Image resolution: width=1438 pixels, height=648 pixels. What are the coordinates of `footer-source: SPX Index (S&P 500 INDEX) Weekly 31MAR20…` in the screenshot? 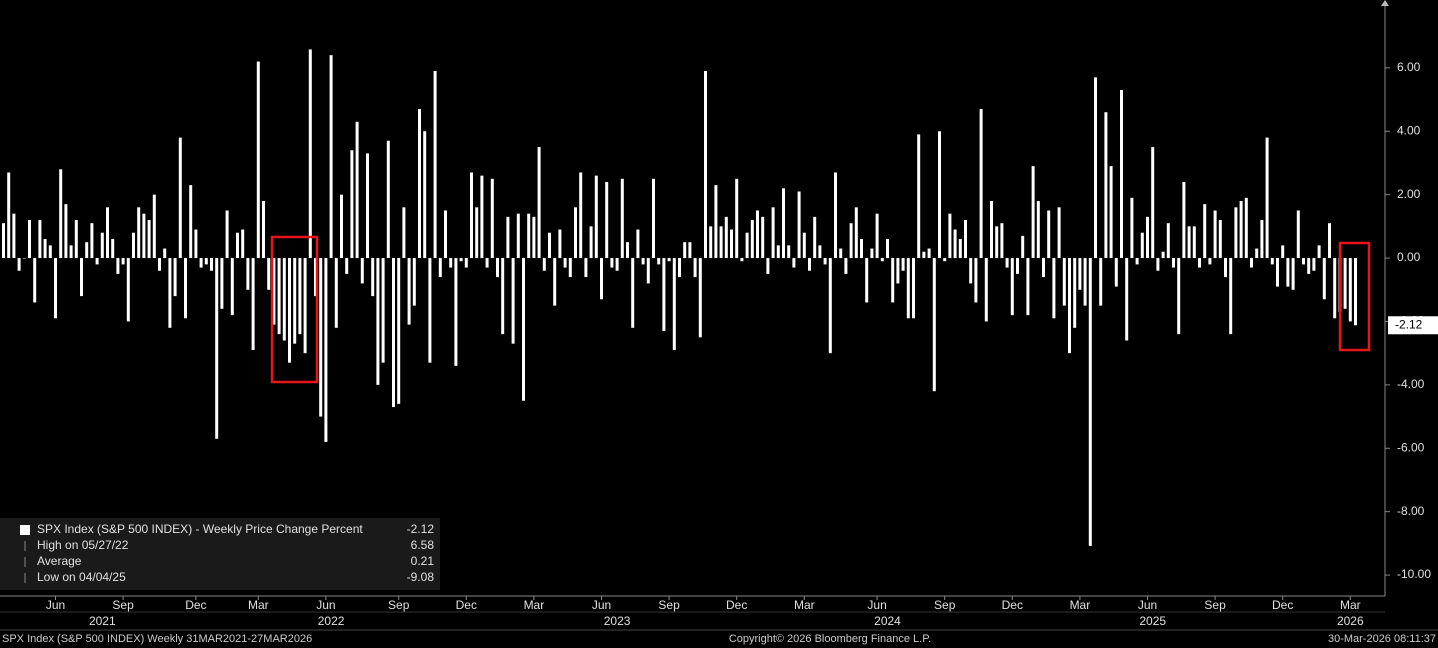 It's located at (157, 639).